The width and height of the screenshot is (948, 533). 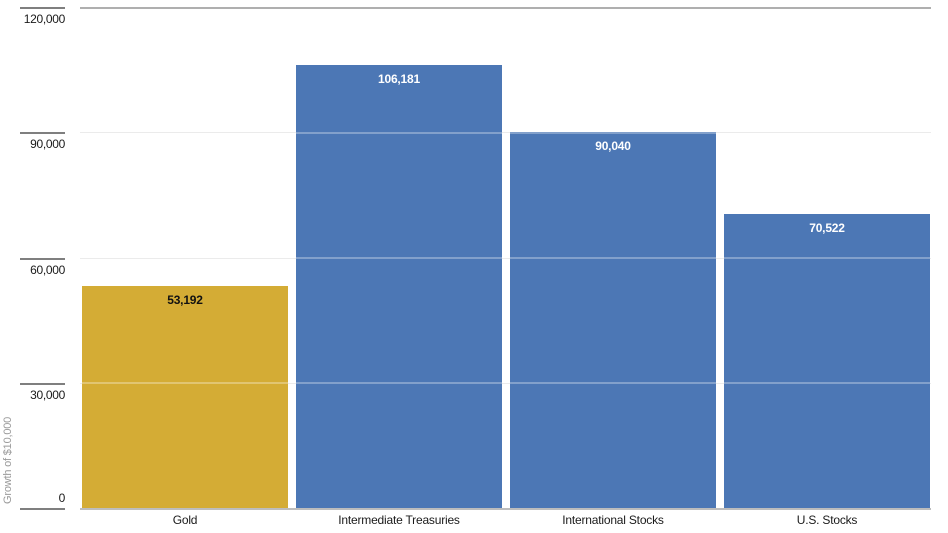 What do you see at coordinates (47, 269) in the screenshot?
I see `y-tick-label: 60,000` at bounding box center [47, 269].